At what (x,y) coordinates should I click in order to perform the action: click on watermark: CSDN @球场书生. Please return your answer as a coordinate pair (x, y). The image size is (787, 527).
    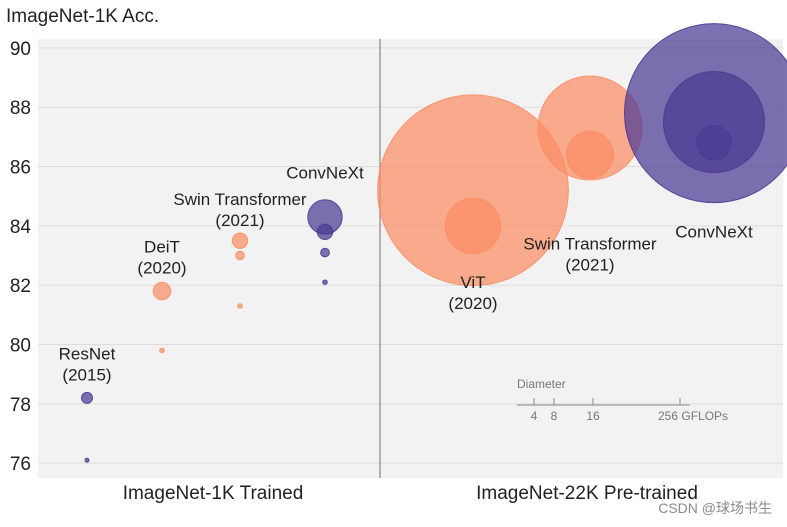
    Looking at the image, I should click on (715, 508).